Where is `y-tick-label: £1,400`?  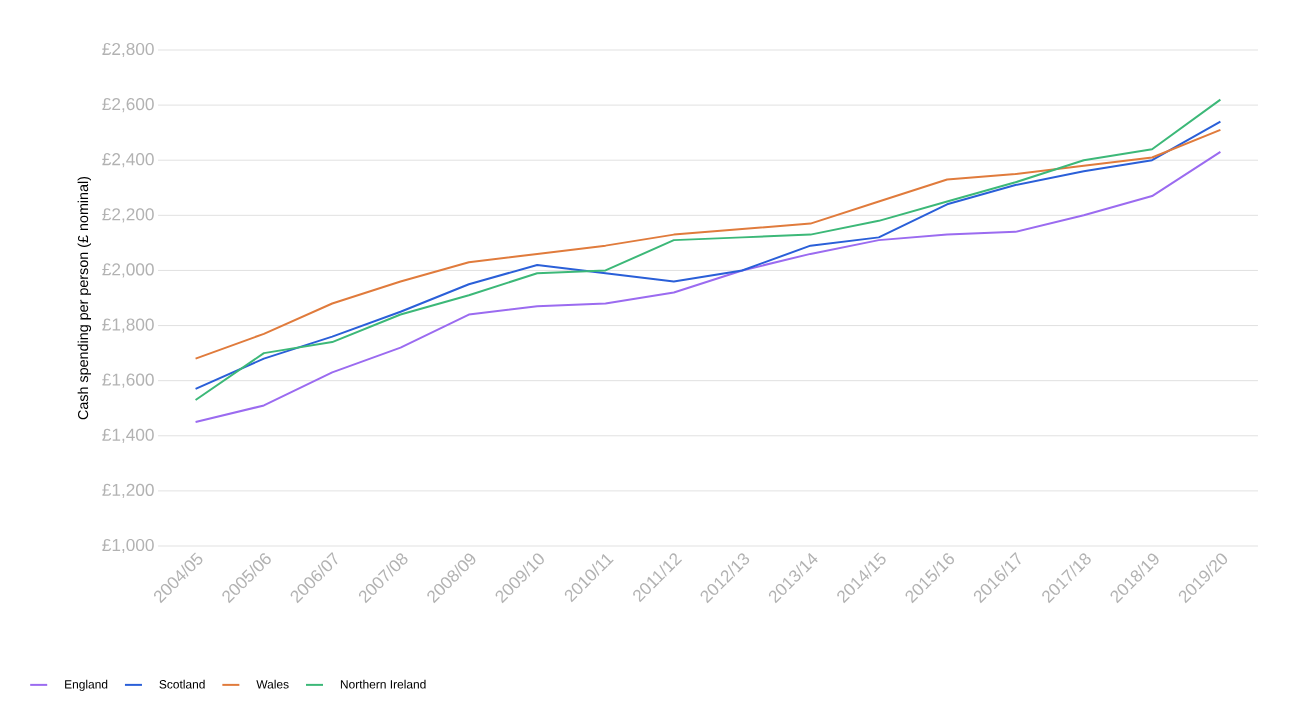
y-tick-label: £1,400 is located at coordinates (128, 435).